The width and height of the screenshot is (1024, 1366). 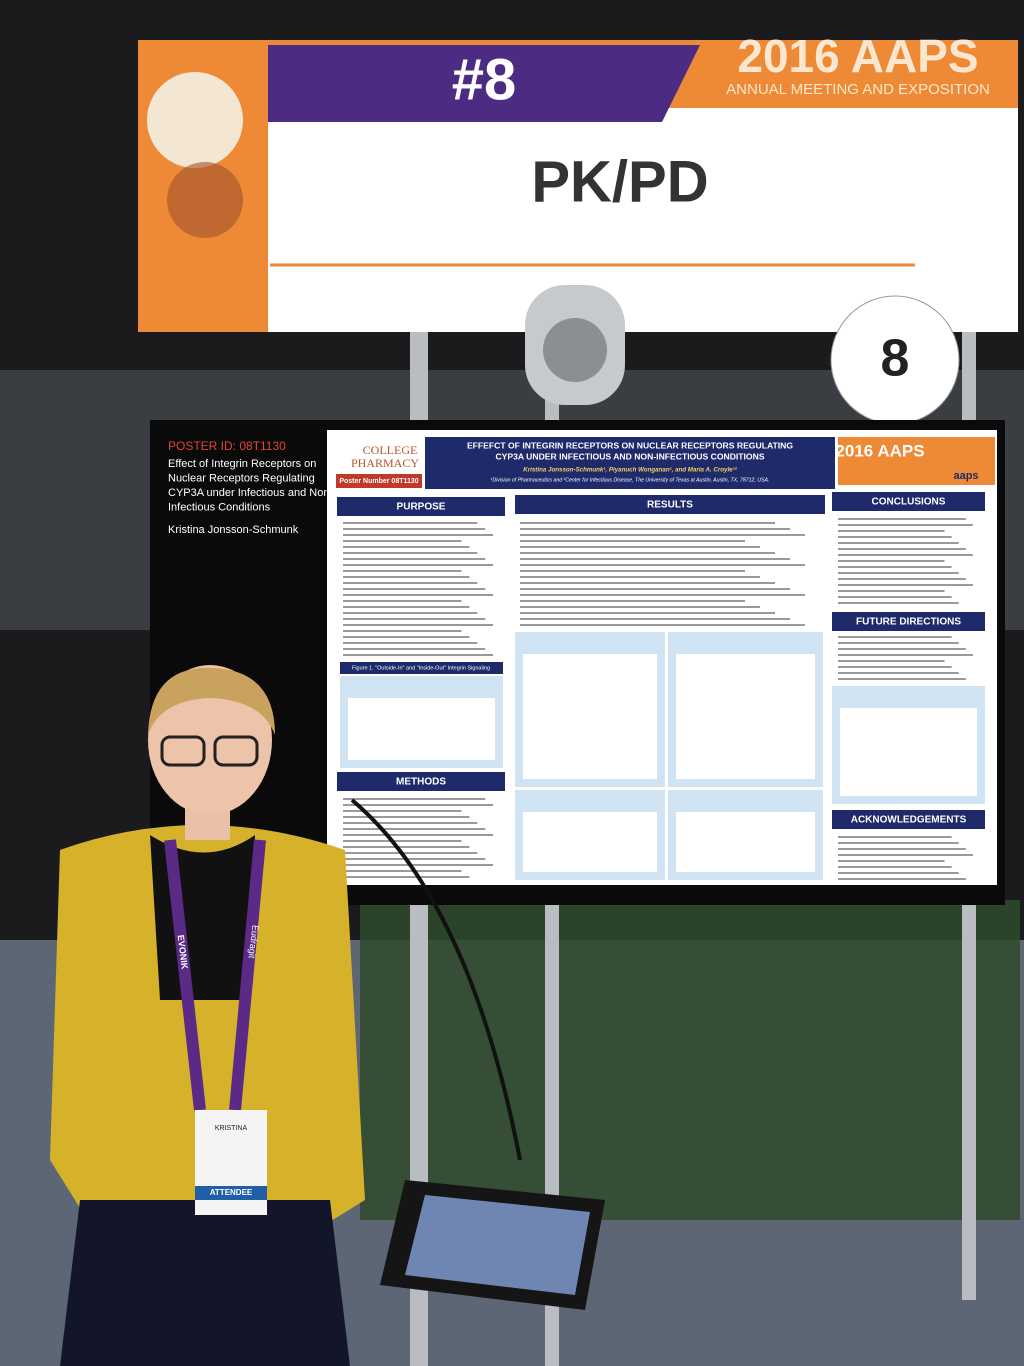 What do you see at coordinates (385, 463) in the screenshot?
I see `logo-line: PHARMACY` at bounding box center [385, 463].